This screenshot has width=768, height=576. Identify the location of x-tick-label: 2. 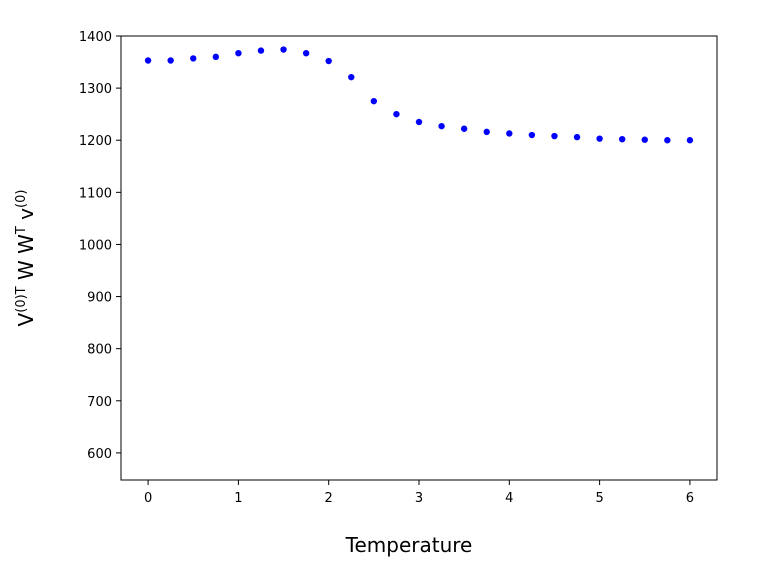
(329, 498).